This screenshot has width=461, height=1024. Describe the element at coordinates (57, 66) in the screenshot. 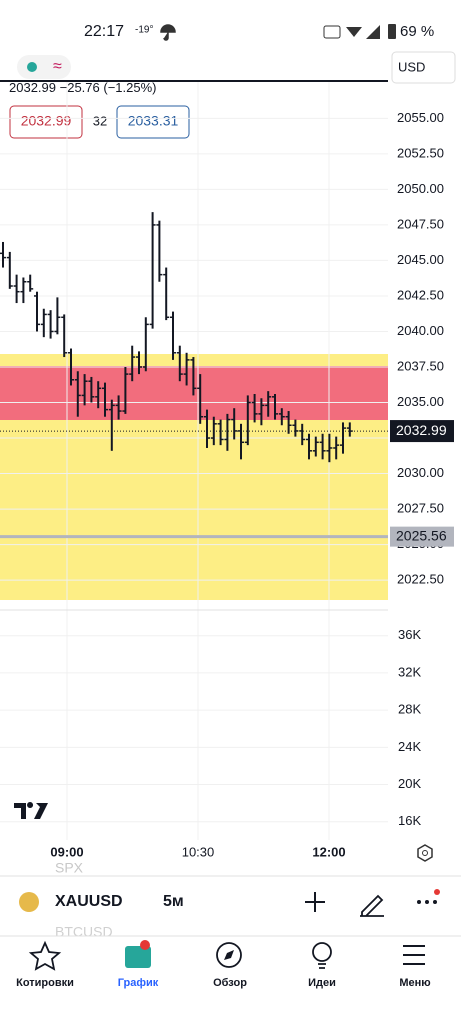

I see `delay-icon: ≈` at that location.